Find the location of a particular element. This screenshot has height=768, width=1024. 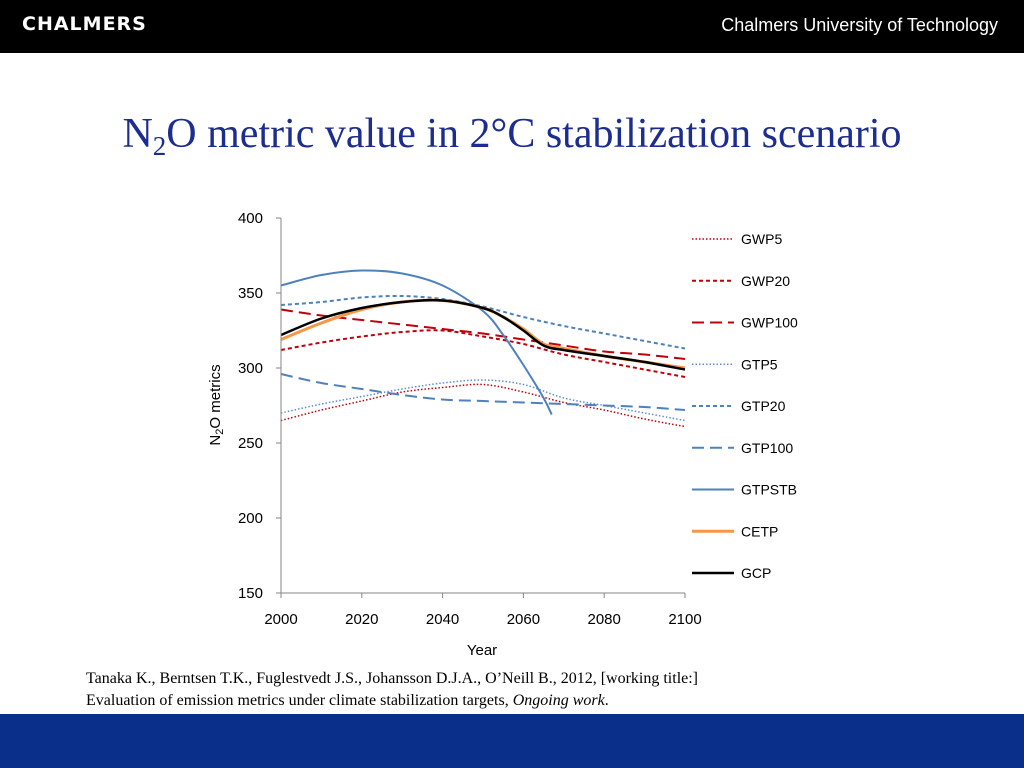

x-axis-label: Year is located at coordinates (482, 650).